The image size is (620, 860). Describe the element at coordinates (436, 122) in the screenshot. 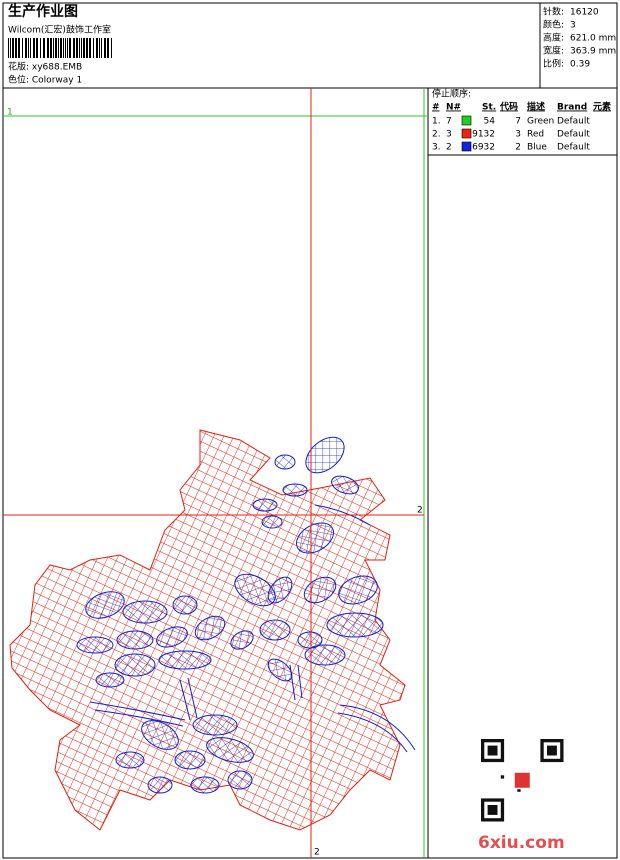

I see `row-index: 1.` at that location.